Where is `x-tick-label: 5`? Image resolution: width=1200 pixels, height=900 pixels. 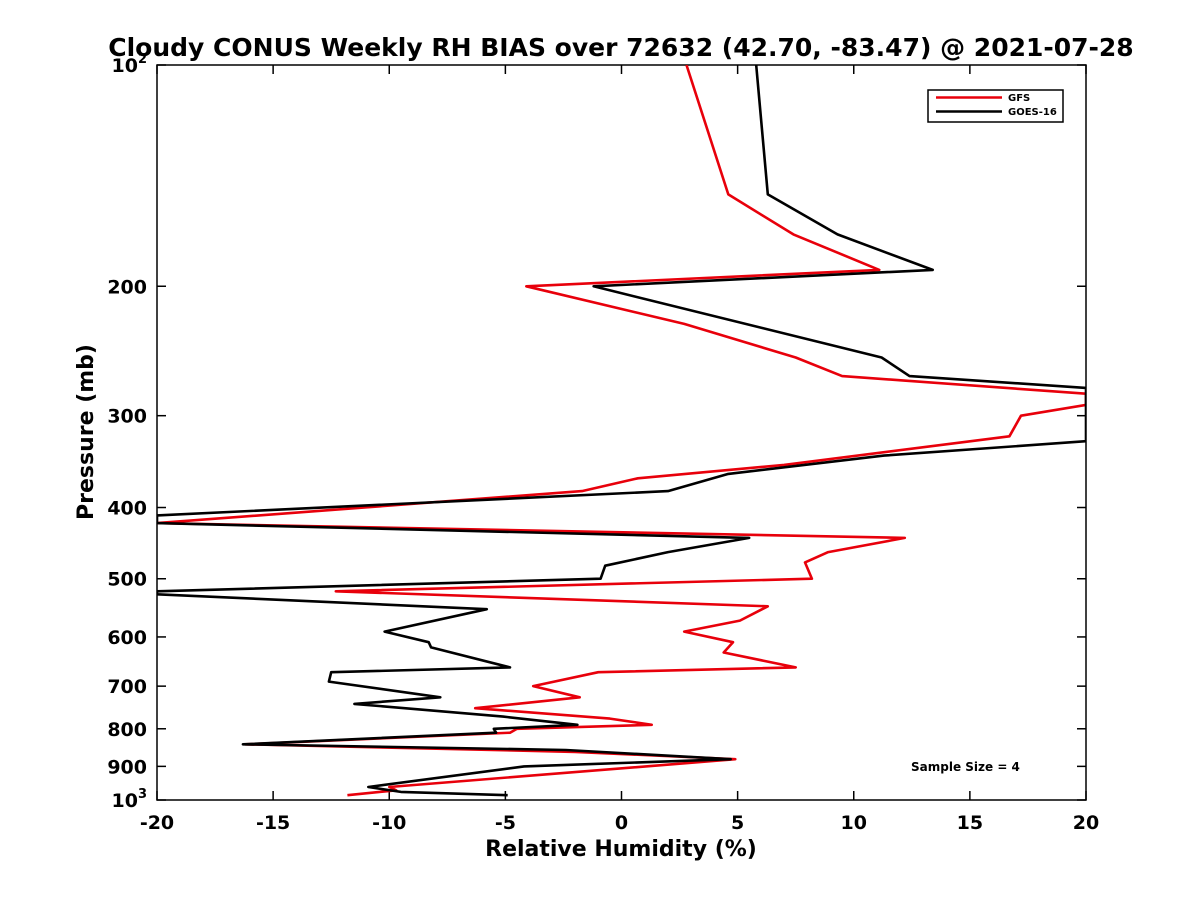
x-tick-label: 5 is located at coordinates (737, 823).